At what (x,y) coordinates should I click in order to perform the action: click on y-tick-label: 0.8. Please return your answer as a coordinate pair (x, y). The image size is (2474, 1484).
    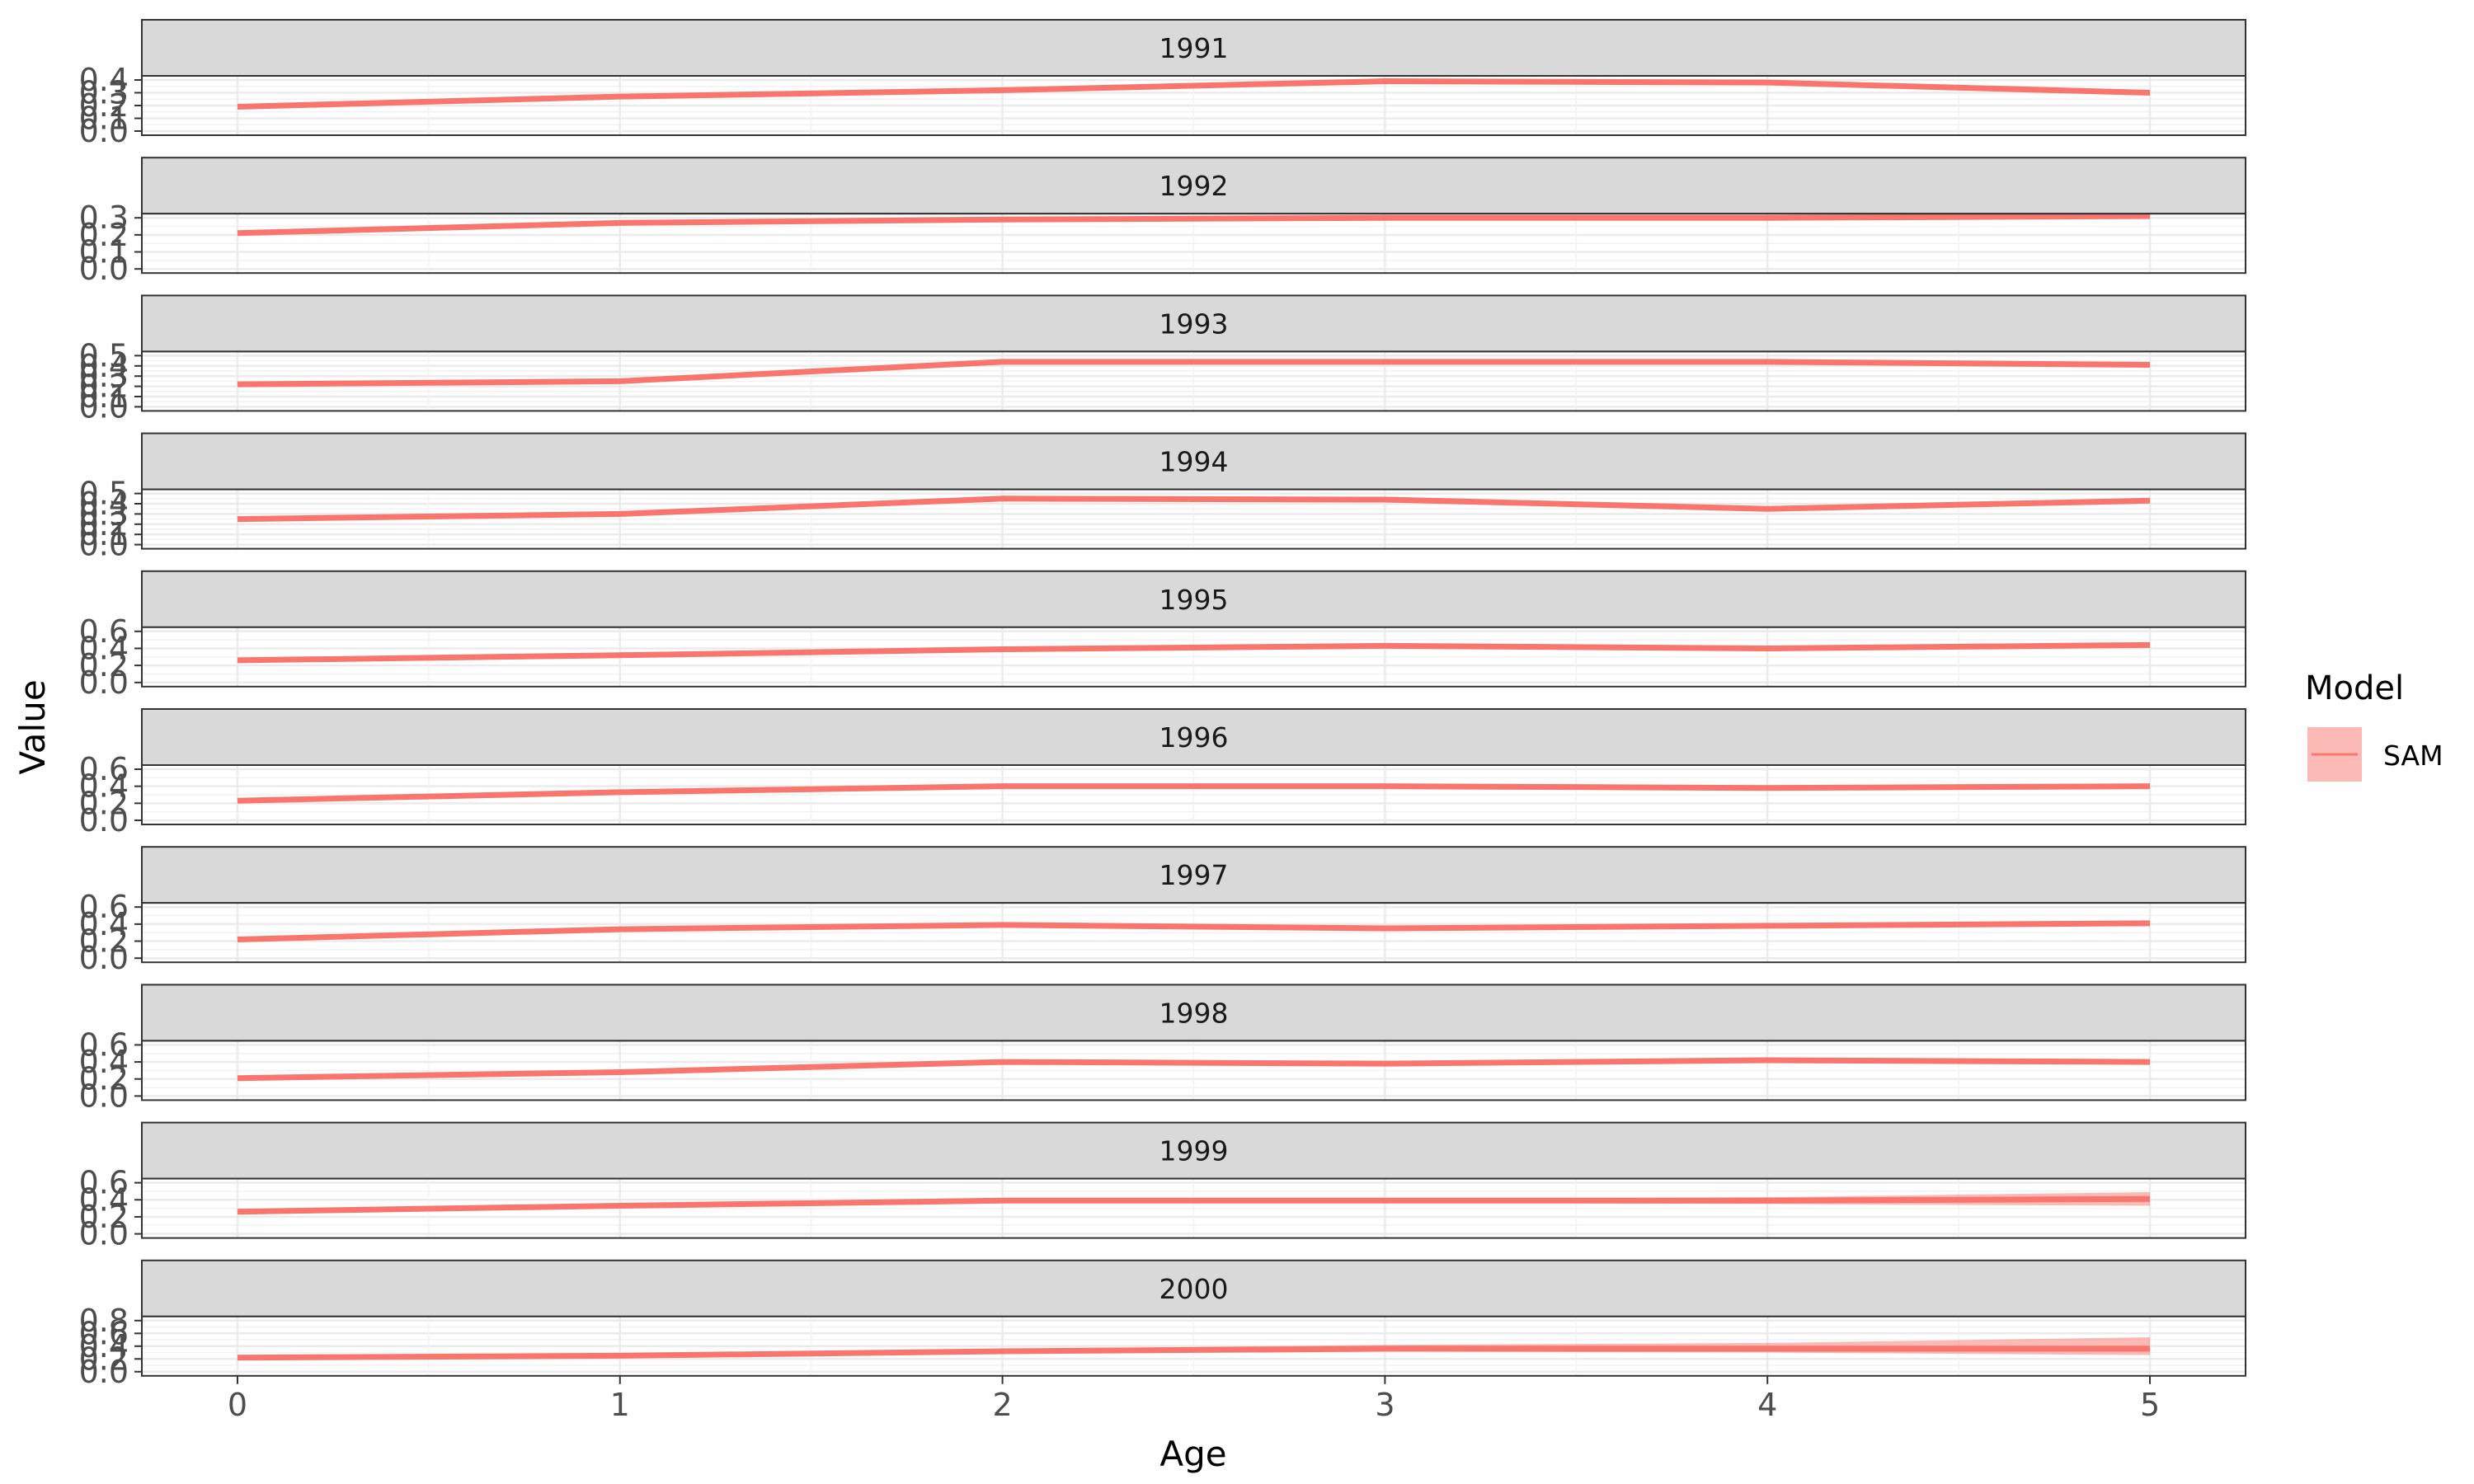
    Looking at the image, I should click on (104, 1321).